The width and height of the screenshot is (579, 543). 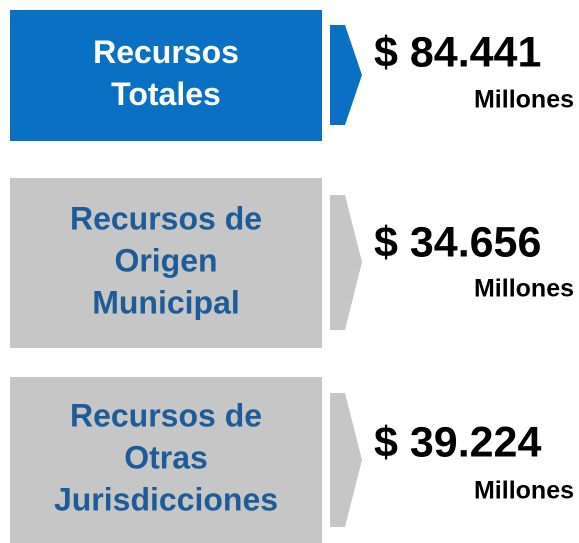 I want to click on box-label: Origen, so click(x=165, y=260).